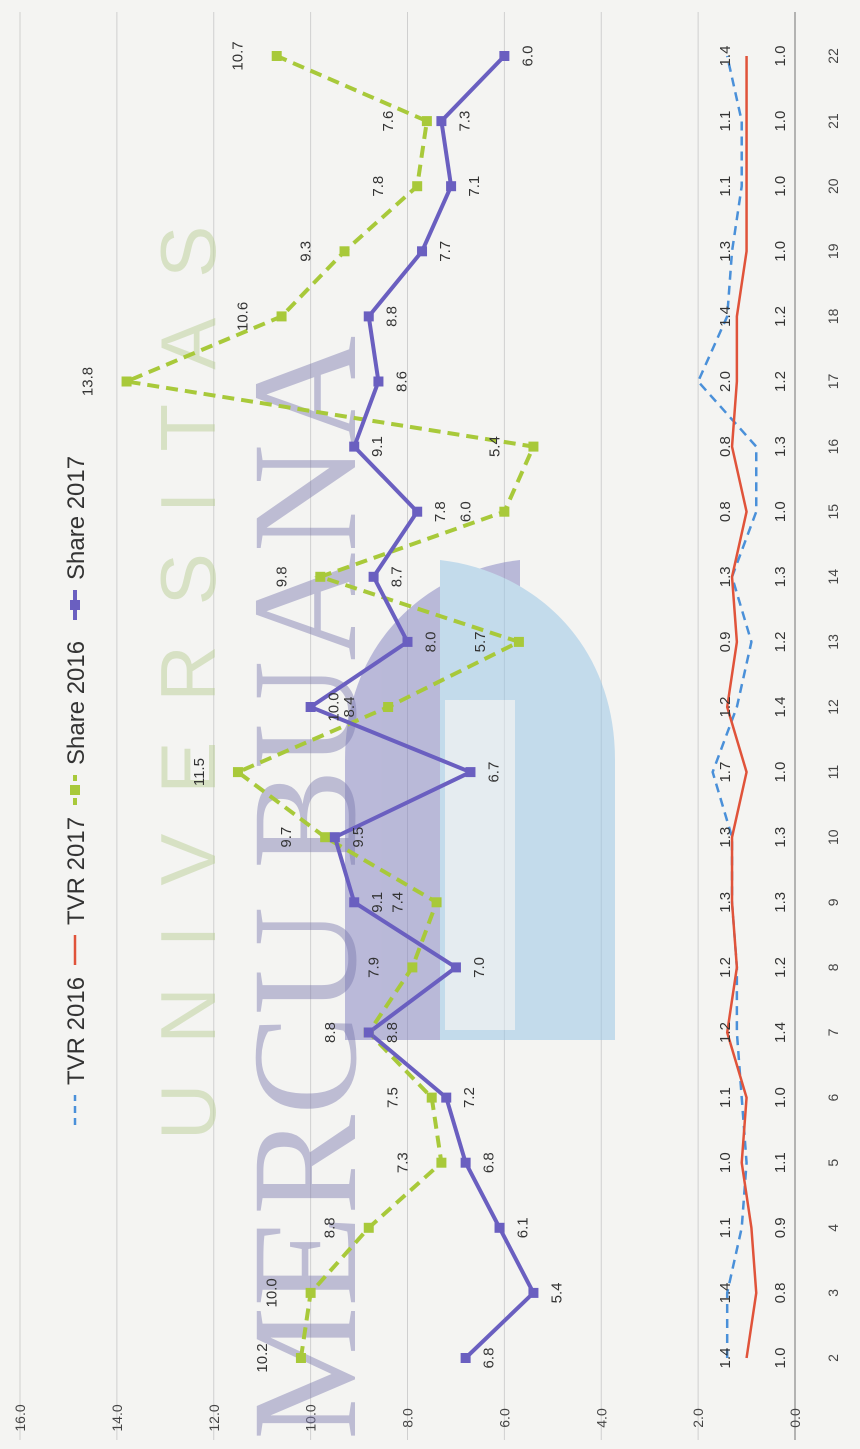  What do you see at coordinates (833, 577) in the screenshot?
I see `category-label: 14` at bounding box center [833, 577].